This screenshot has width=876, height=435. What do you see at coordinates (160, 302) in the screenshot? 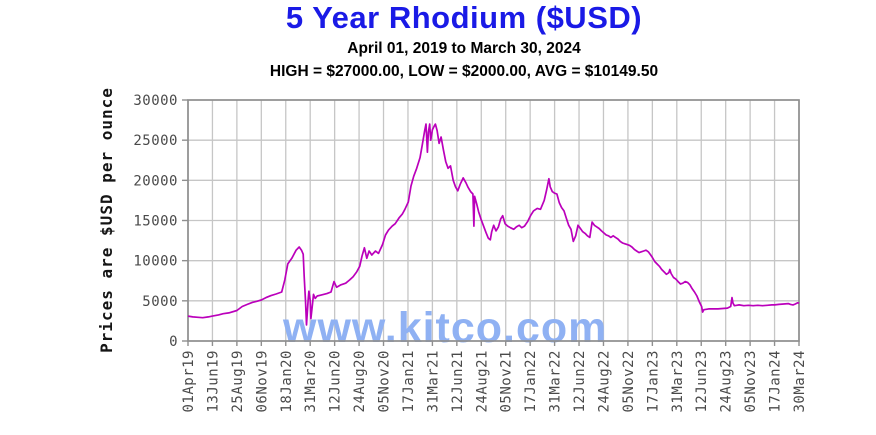
I see `y-tick-label: 5000` at bounding box center [160, 302].